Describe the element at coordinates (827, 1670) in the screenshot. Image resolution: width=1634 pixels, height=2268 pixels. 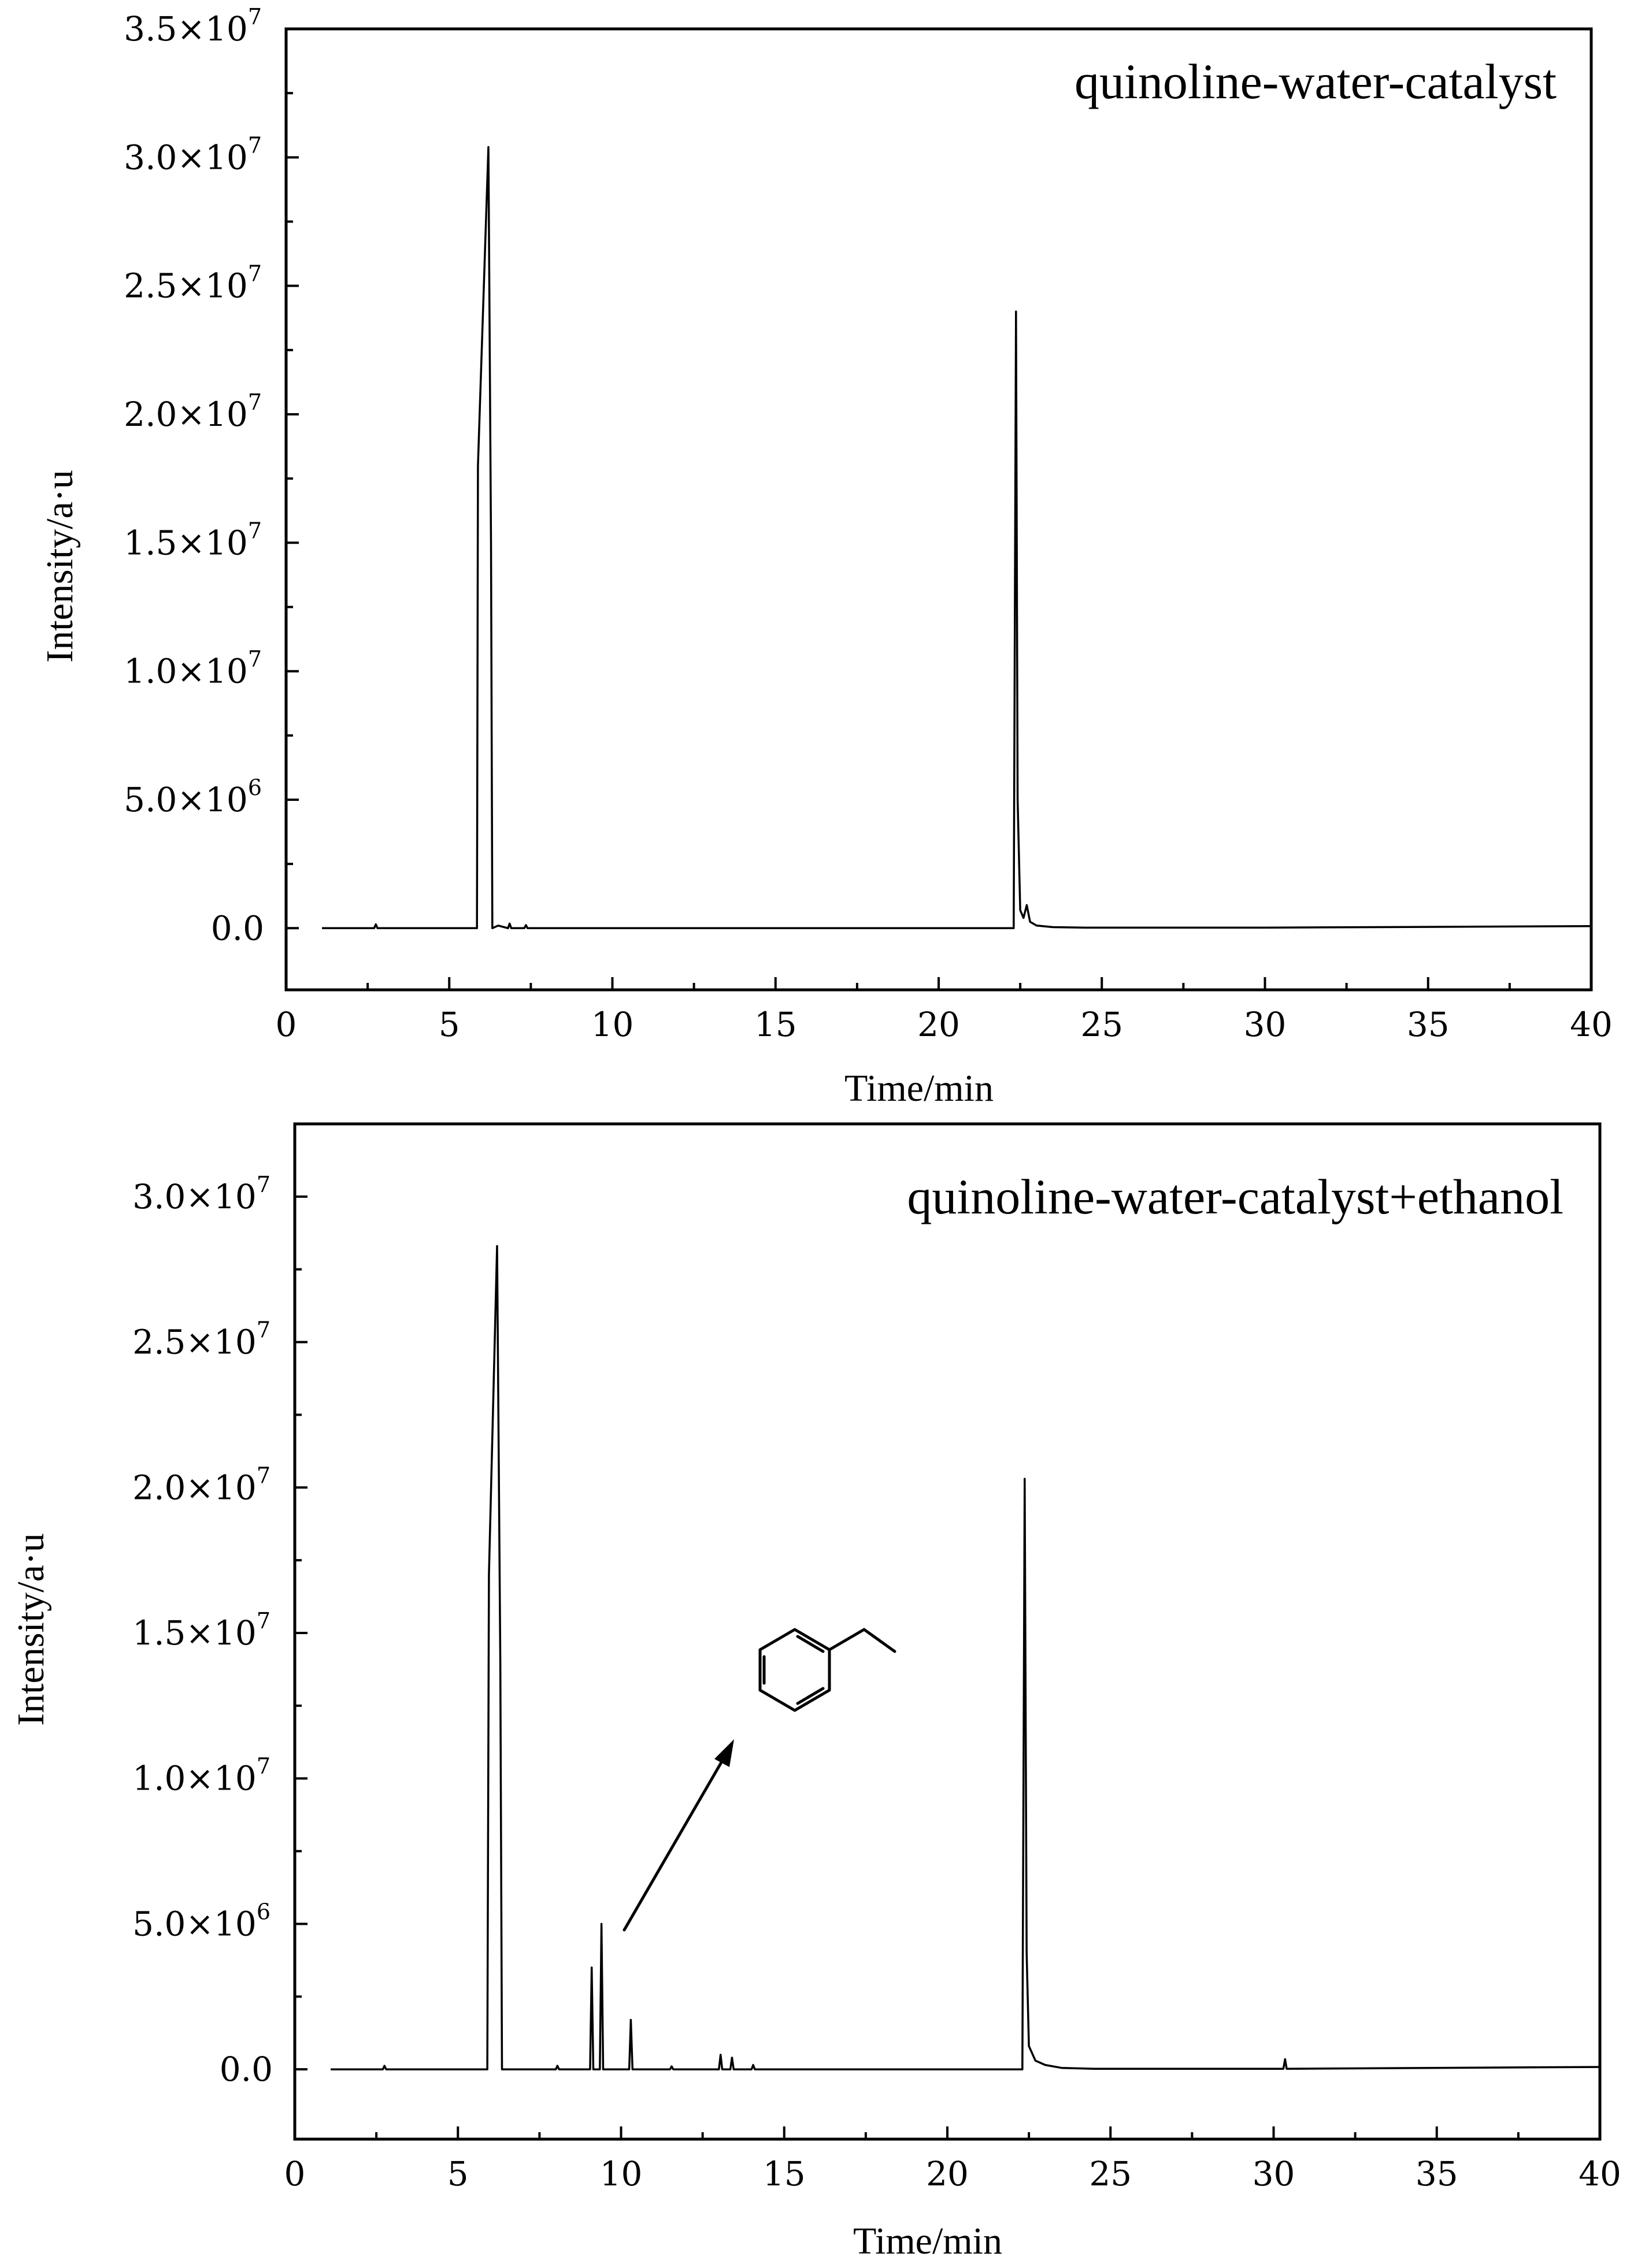
I see `ethylbenzene-structure-icon` at that location.